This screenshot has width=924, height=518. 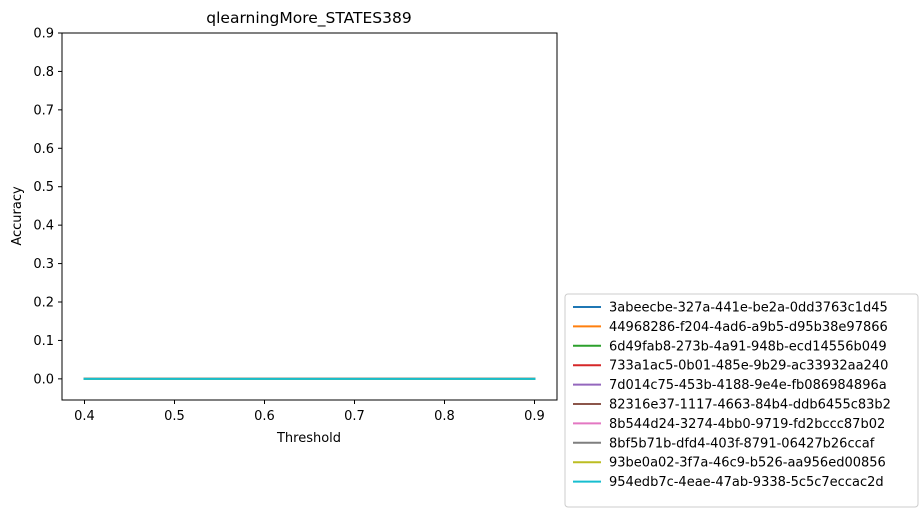 I want to click on chart-title: qlearningMore_STATES389, so click(x=308, y=18).